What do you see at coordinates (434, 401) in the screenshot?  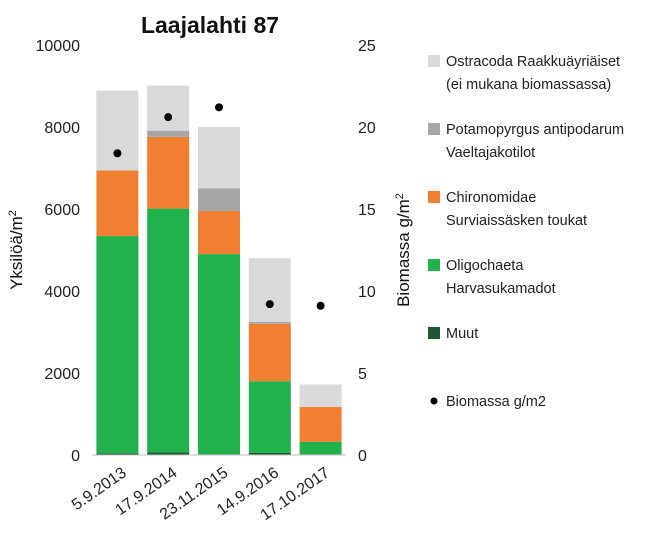 I see `legend-marker` at bounding box center [434, 401].